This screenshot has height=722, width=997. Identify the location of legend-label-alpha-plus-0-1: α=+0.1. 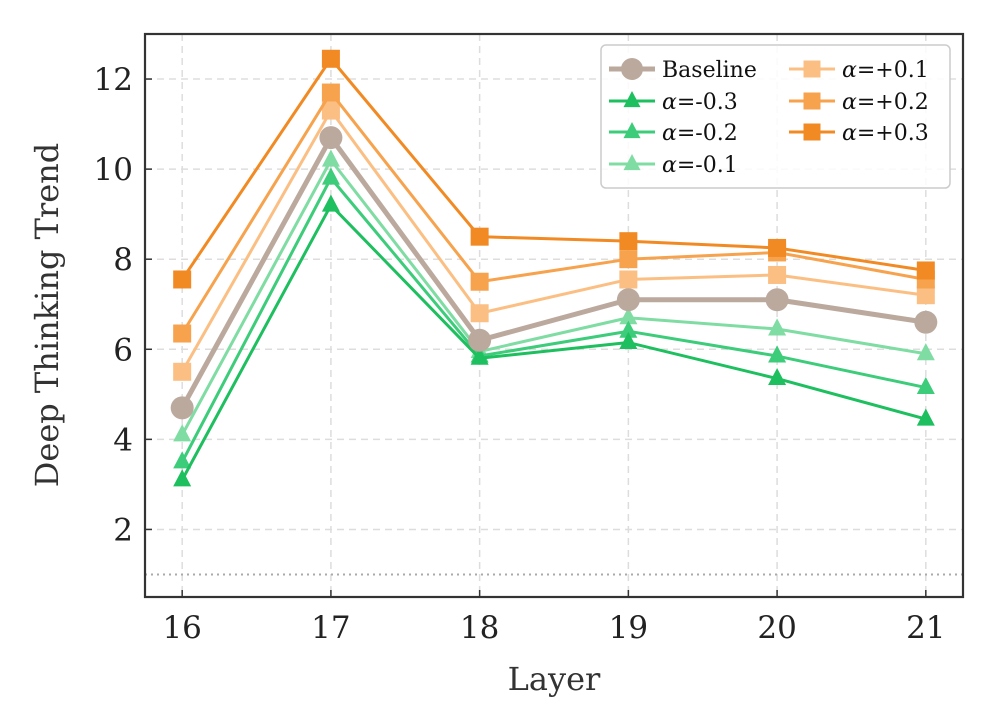
(885, 70).